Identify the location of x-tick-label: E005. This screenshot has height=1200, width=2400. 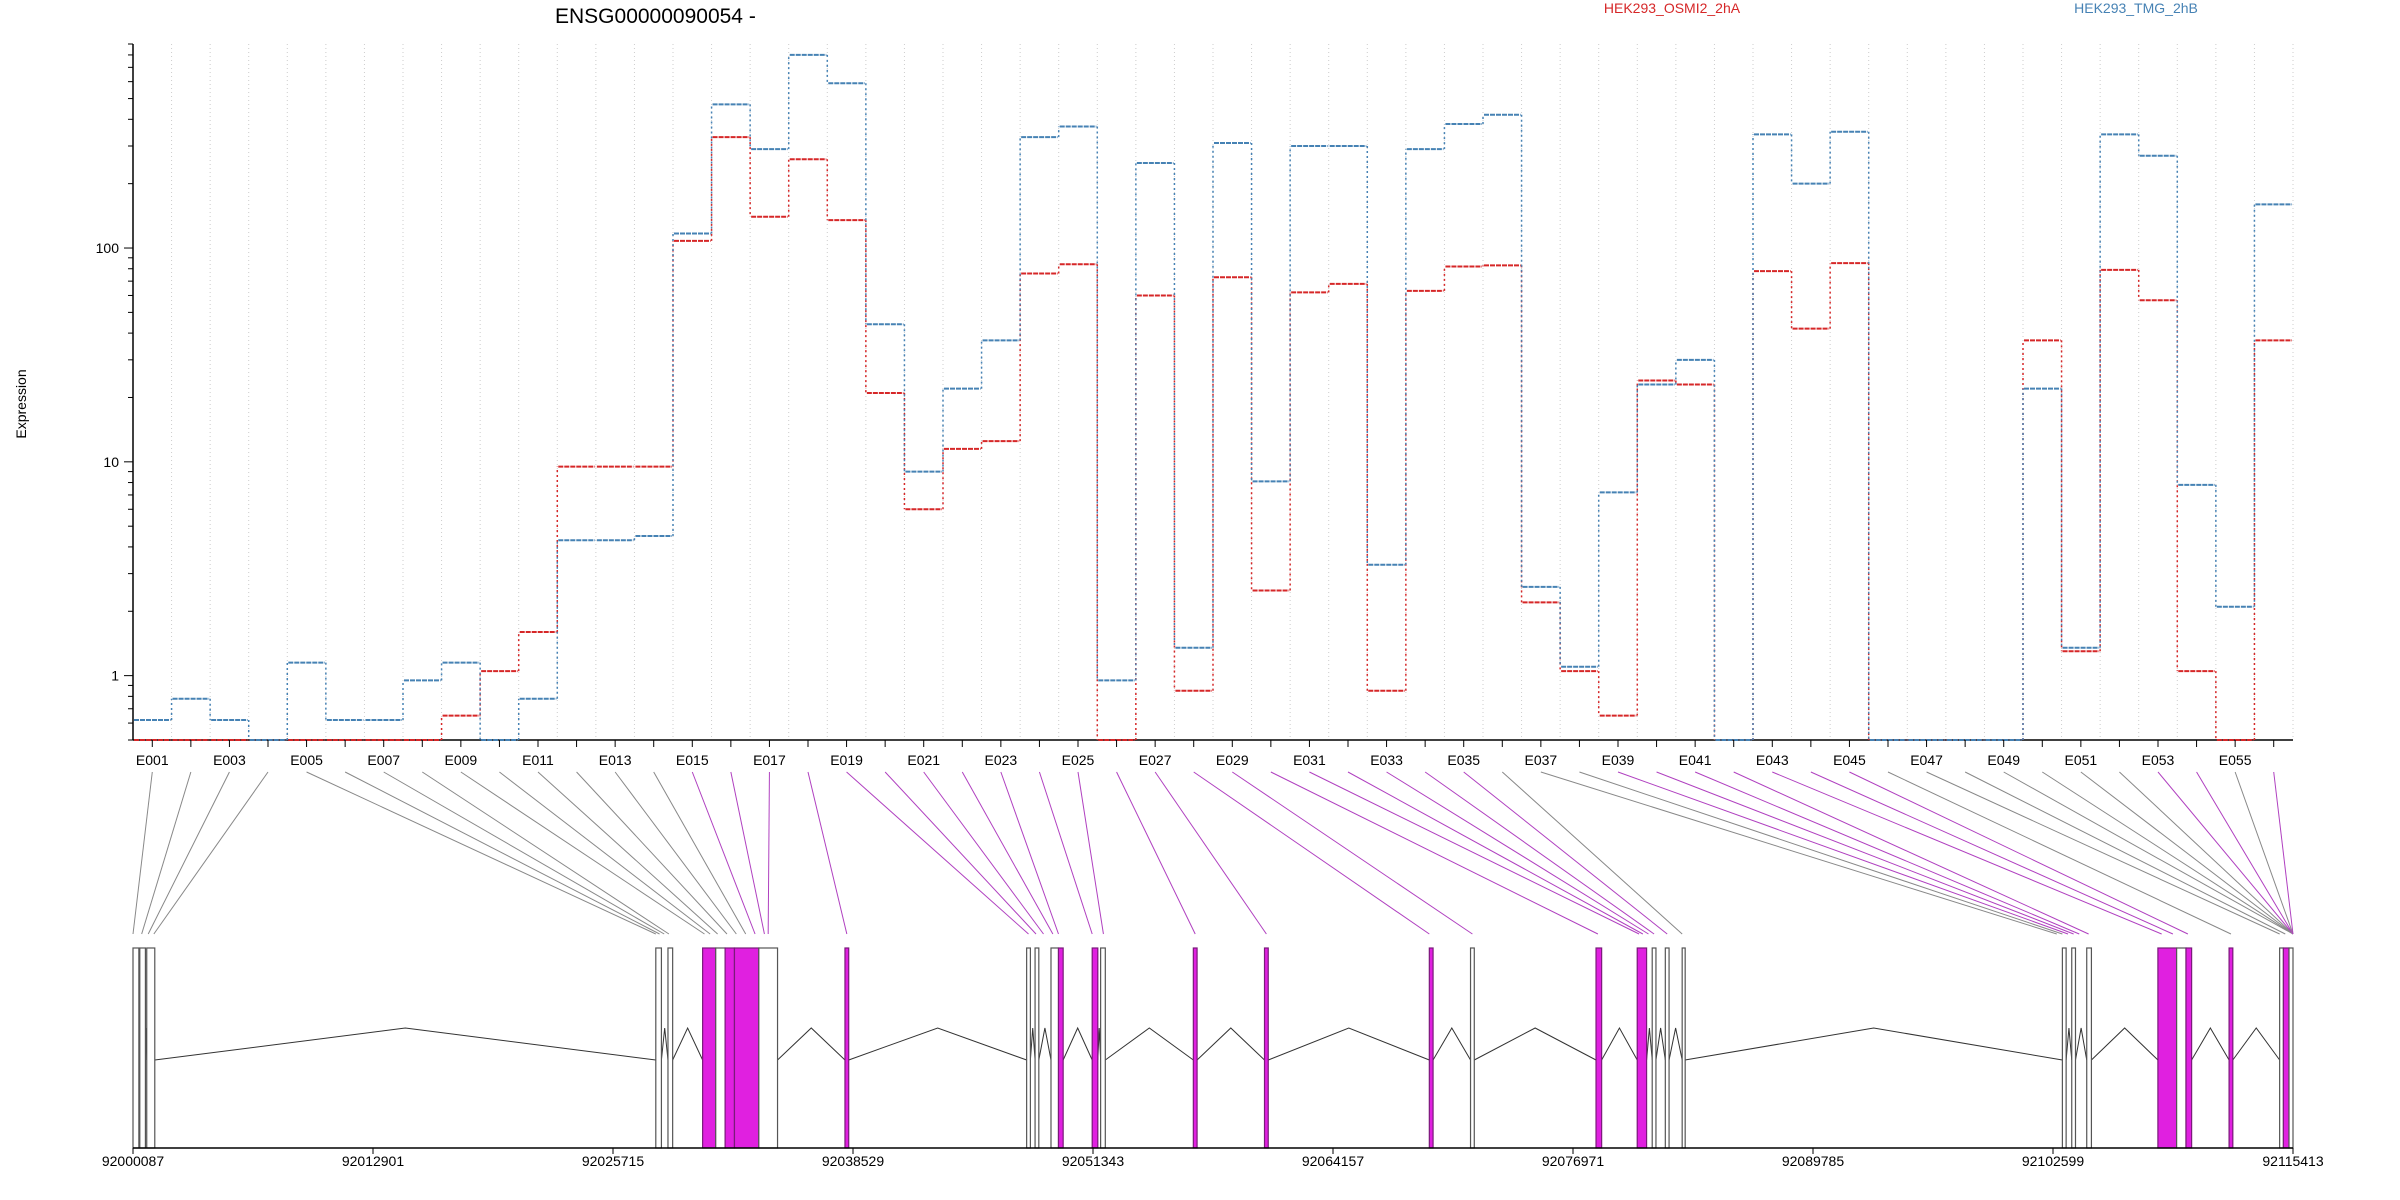
(306, 760).